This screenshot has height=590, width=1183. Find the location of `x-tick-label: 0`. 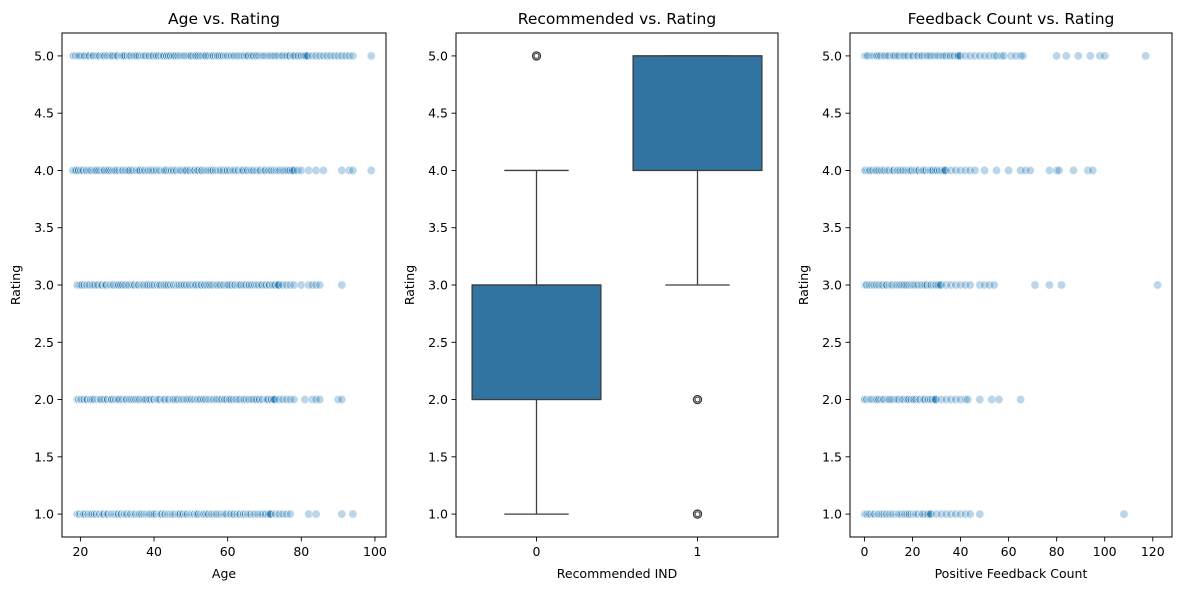

x-tick-label: 0 is located at coordinates (864, 551).